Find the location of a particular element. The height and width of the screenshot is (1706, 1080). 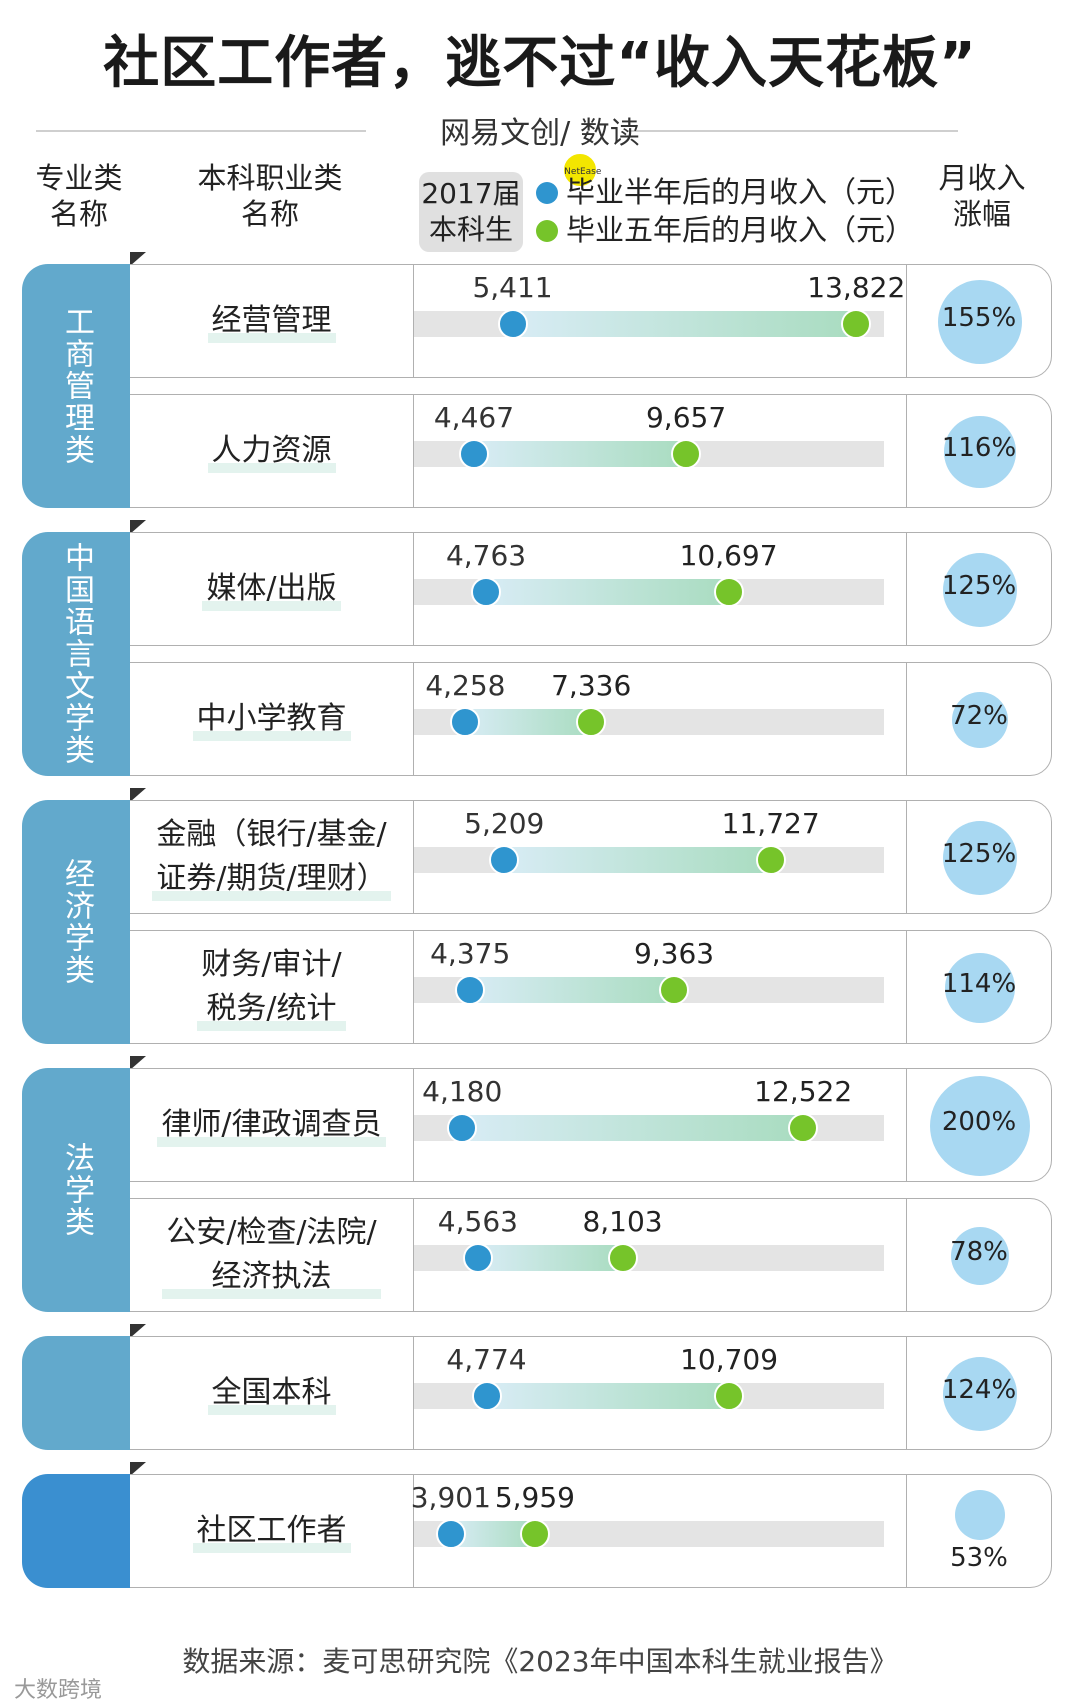

brand-right: / 数读 is located at coordinates (600, 133).